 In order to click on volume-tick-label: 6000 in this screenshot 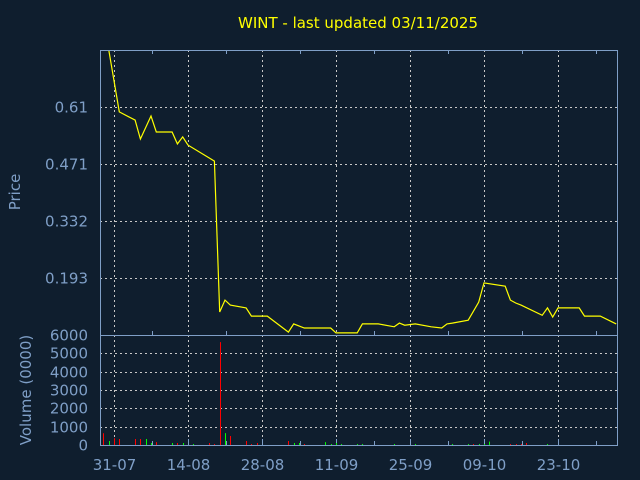, I will do `click(69, 336)`.